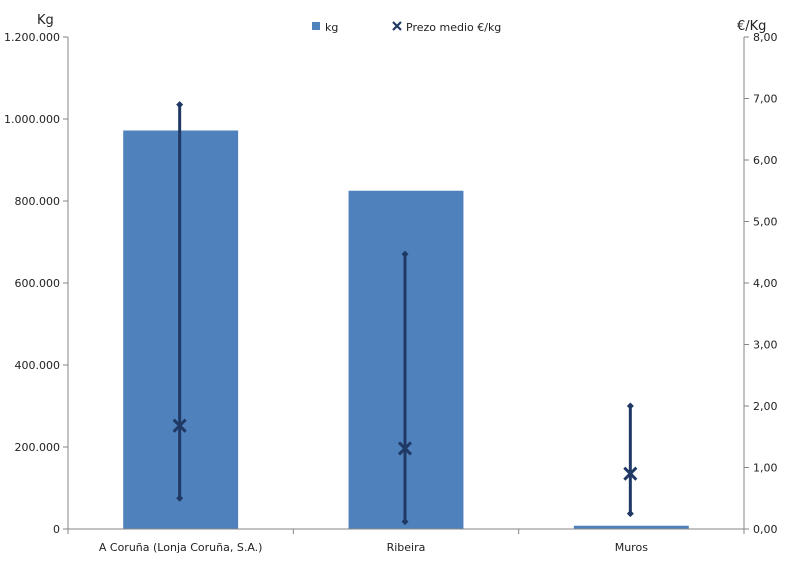 The height and width of the screenshot is (573, 795). I want to click on y-left-tick-label: 200.000, so click(38, 447).